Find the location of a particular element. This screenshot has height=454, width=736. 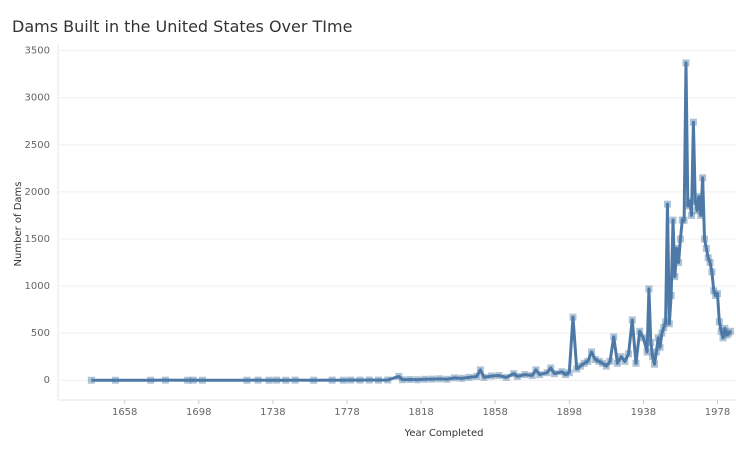

y-tick-label: 2500 is located at coordinates (37, 145).